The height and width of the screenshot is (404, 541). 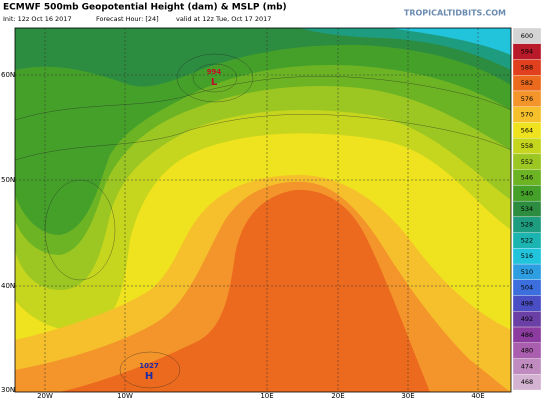 What do you see at coordinates (266, 396) in the screenshot?
I see `longitude-label: 10E` at bounding box center [266, 396].